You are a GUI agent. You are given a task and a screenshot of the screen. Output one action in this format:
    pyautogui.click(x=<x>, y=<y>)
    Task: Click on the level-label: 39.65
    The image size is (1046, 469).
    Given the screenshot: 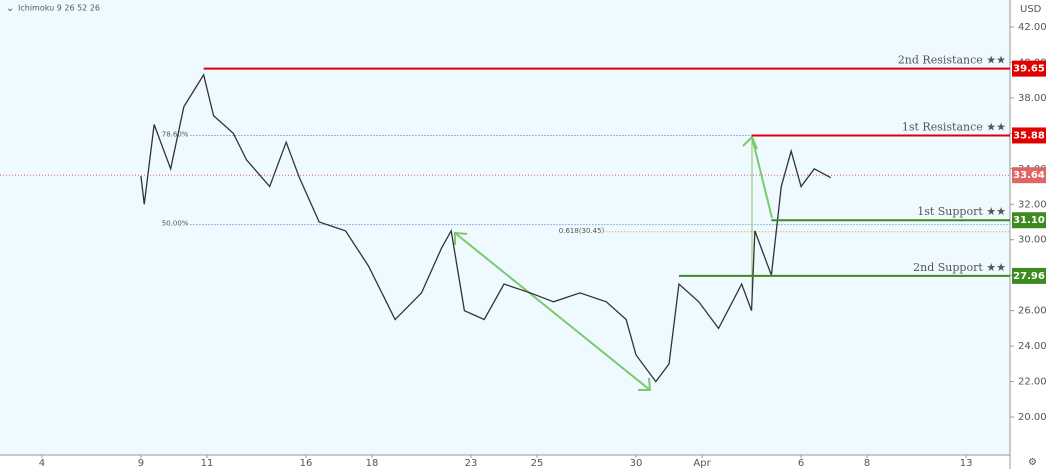 What is the action you would take?
    pyautogui.click(x=1029, y=69)
    